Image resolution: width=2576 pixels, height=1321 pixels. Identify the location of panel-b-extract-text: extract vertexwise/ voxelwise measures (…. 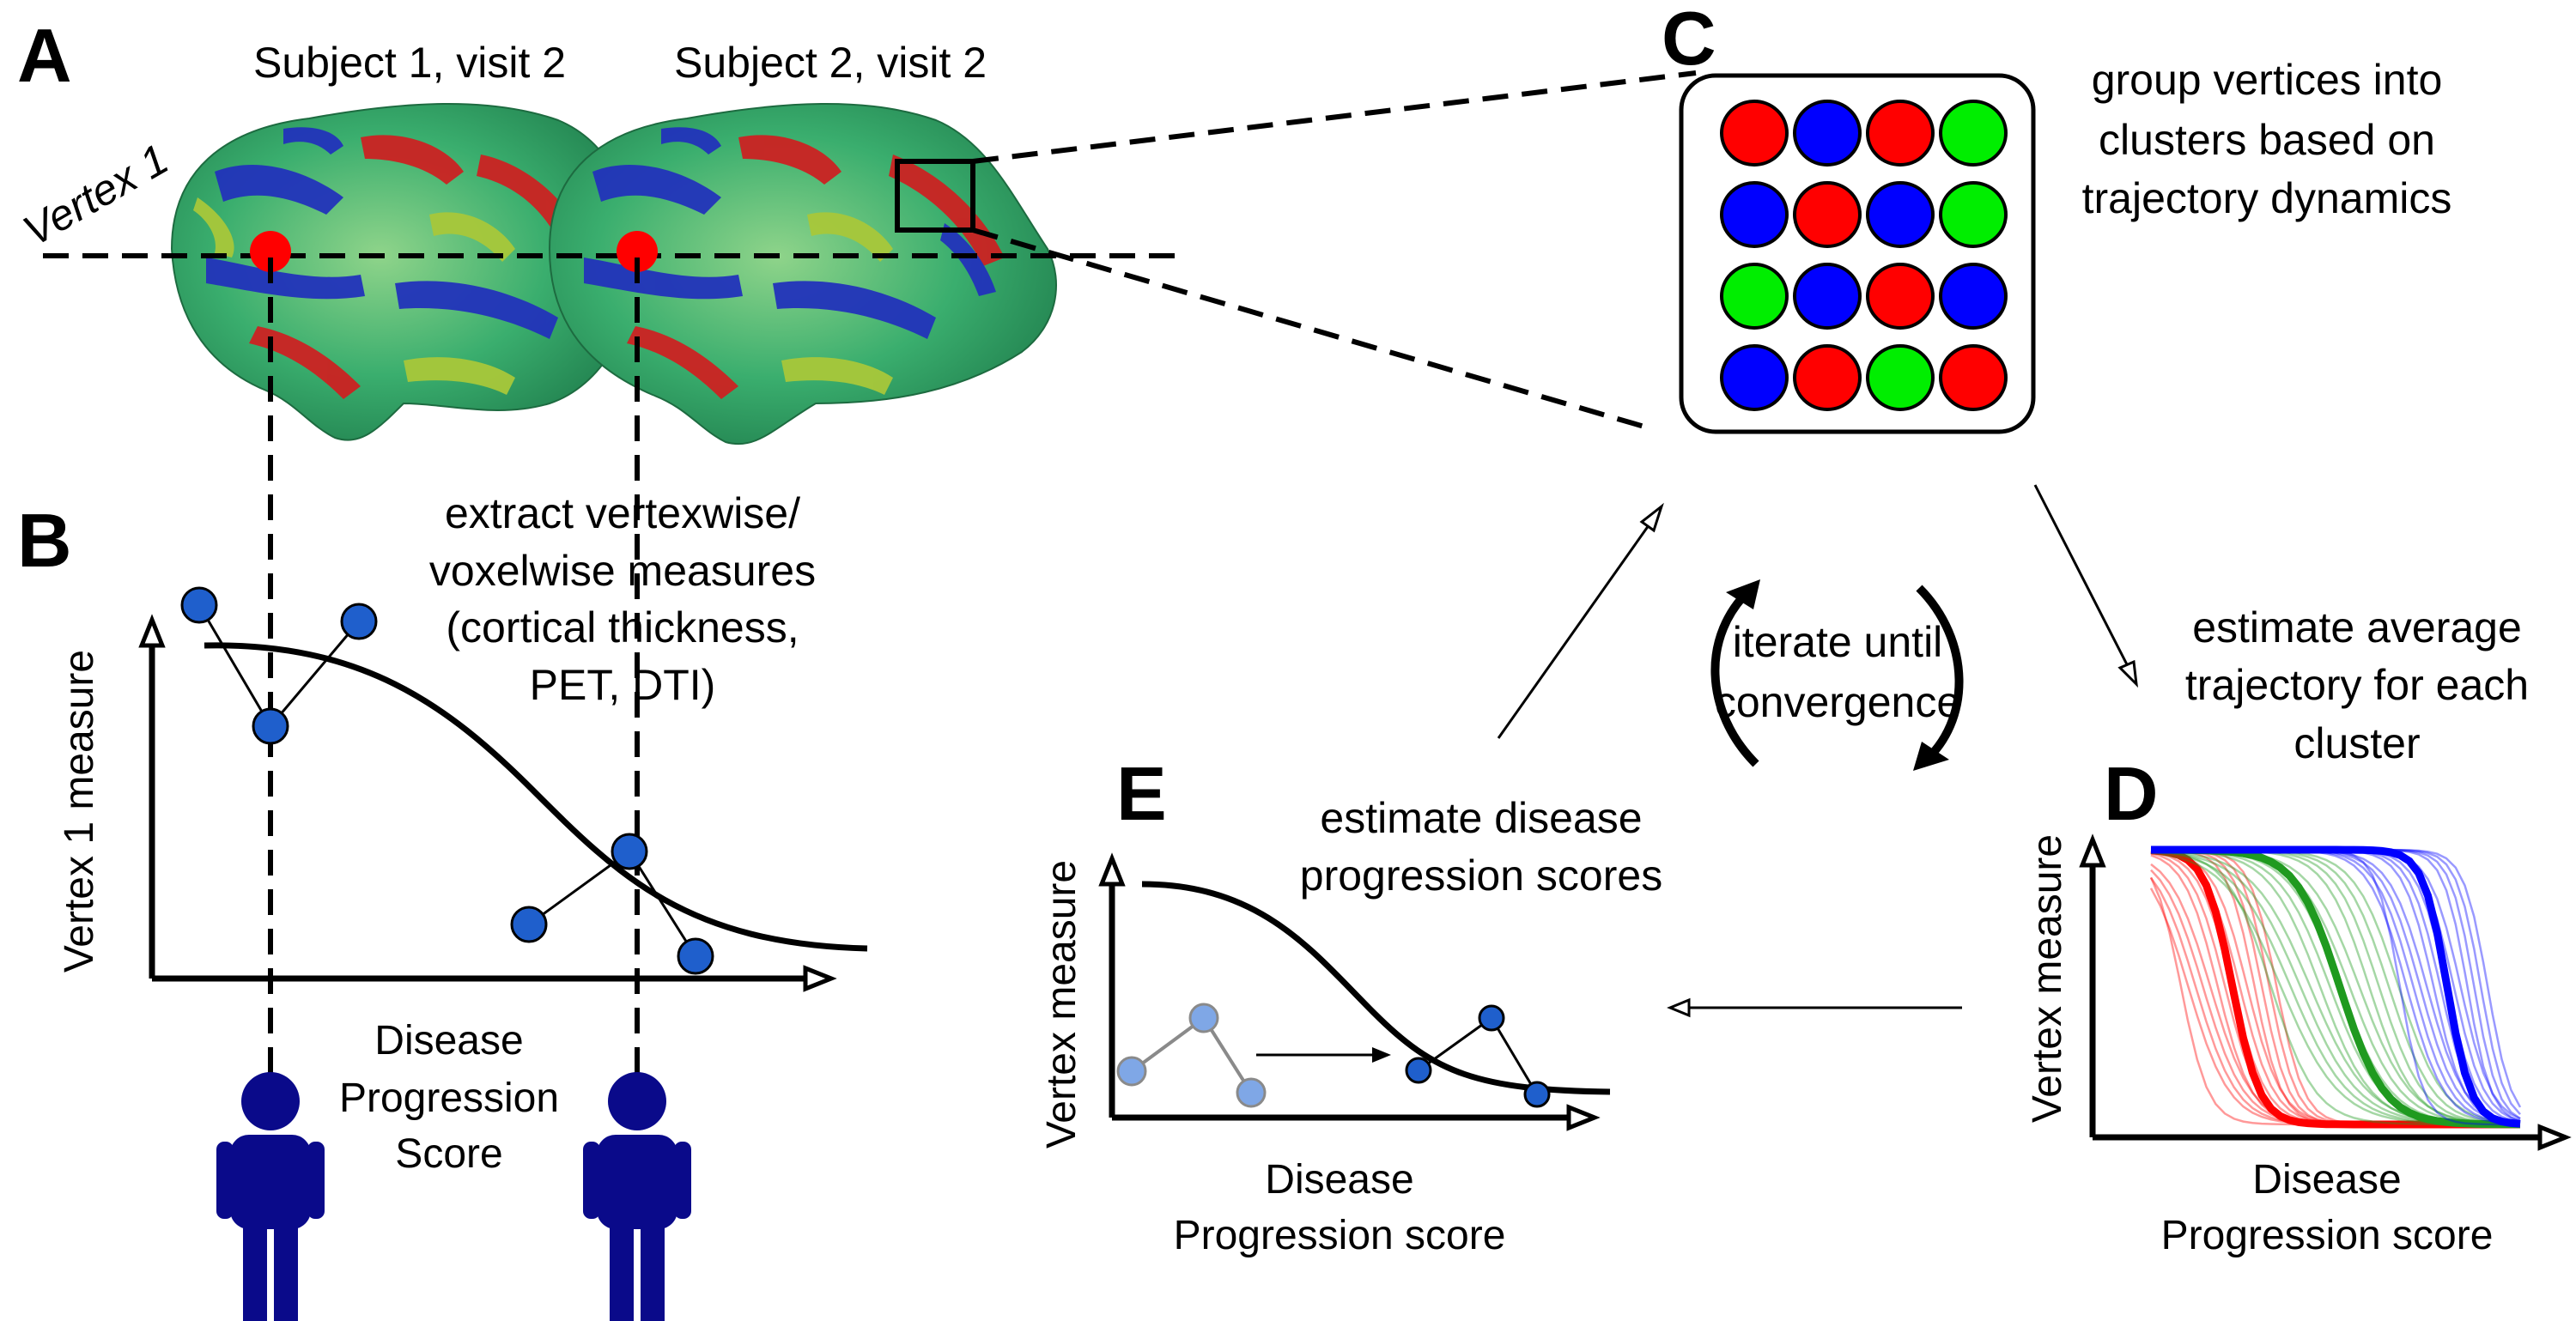
(622, 599).